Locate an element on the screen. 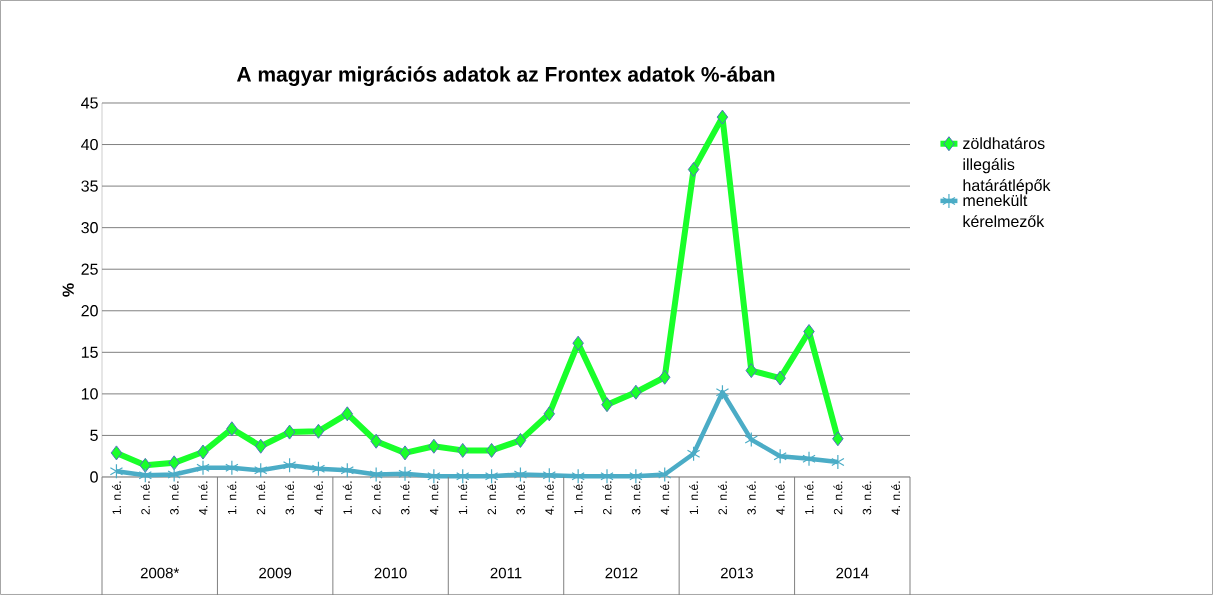 Image resolution: width=1213 pixels, height=595 pixels. y-tick-label: 40 is located at coordinates (89, 144).